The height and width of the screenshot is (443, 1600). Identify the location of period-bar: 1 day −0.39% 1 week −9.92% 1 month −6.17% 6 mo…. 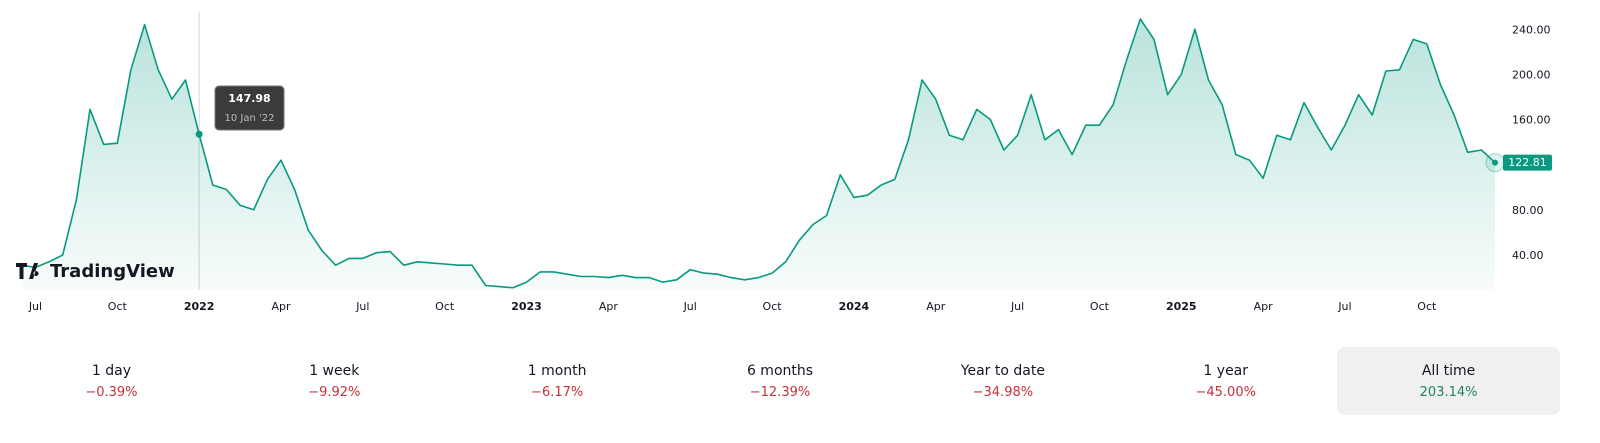
(780, 381).